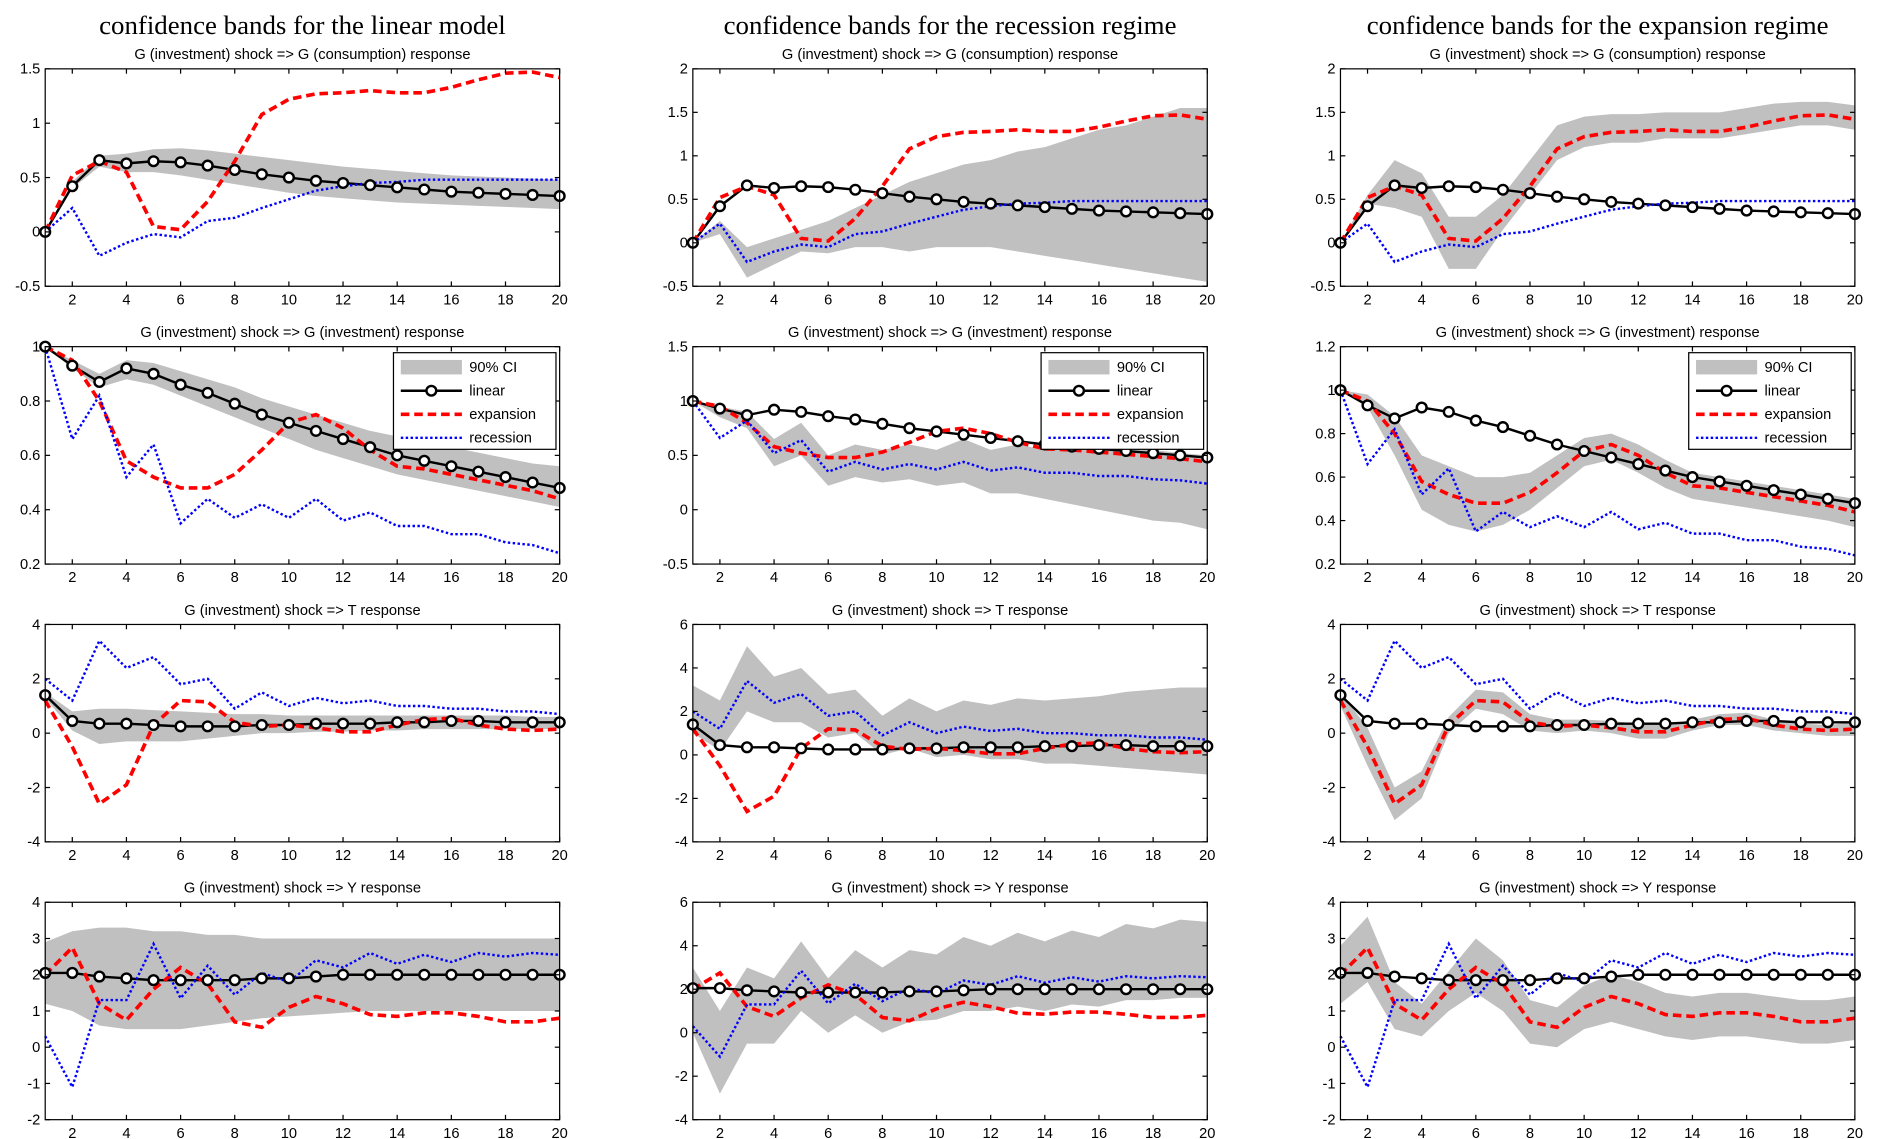 The width and height of the screenshot is (1883, 1139). What do you see at coordinates (675, 565) in the screenshot?
I see `y-tick-label: -0.5` at bounding box center [675, 565].